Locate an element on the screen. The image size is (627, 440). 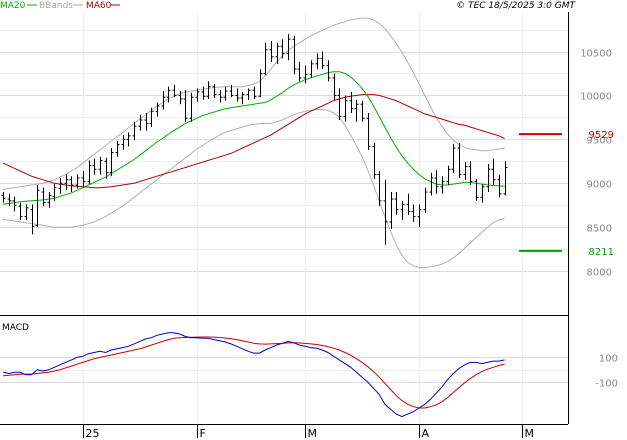
macd-tick-label: 100 is located at coordinates (608, 359).